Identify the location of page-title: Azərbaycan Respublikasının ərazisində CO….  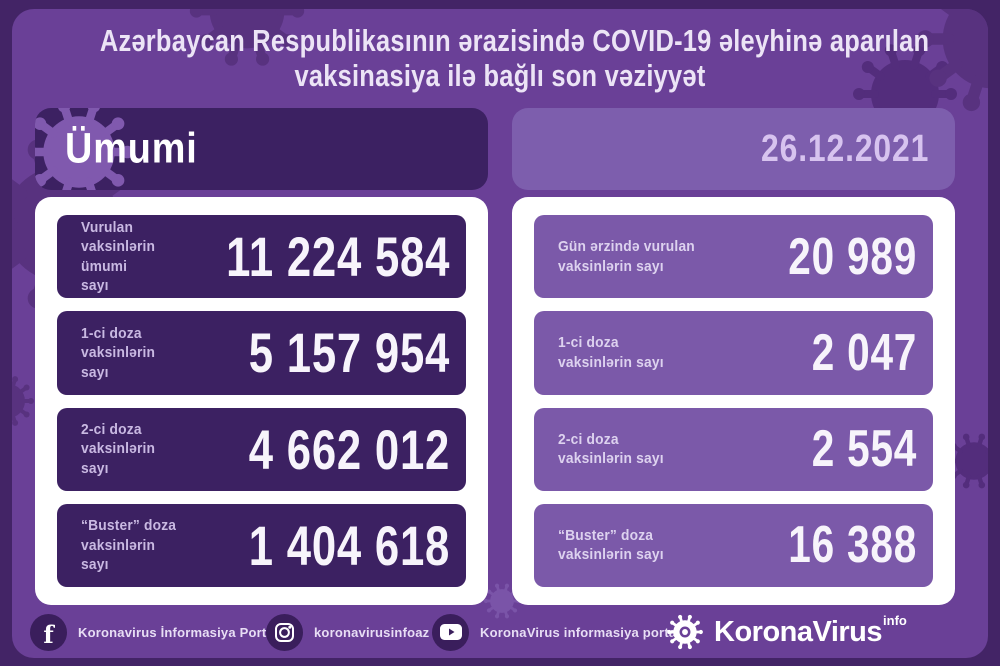
(500, 58).